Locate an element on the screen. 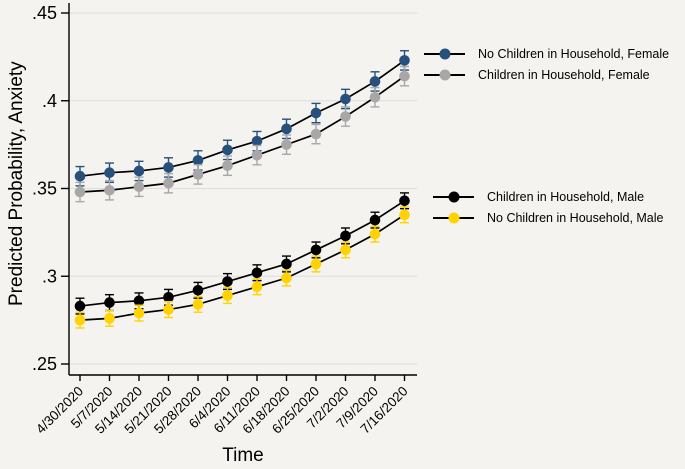 The width and height of the screenshot is (685, 469). legend-entry-no-children-female: No Children in Household, Female is located at coordinates (546, 53).